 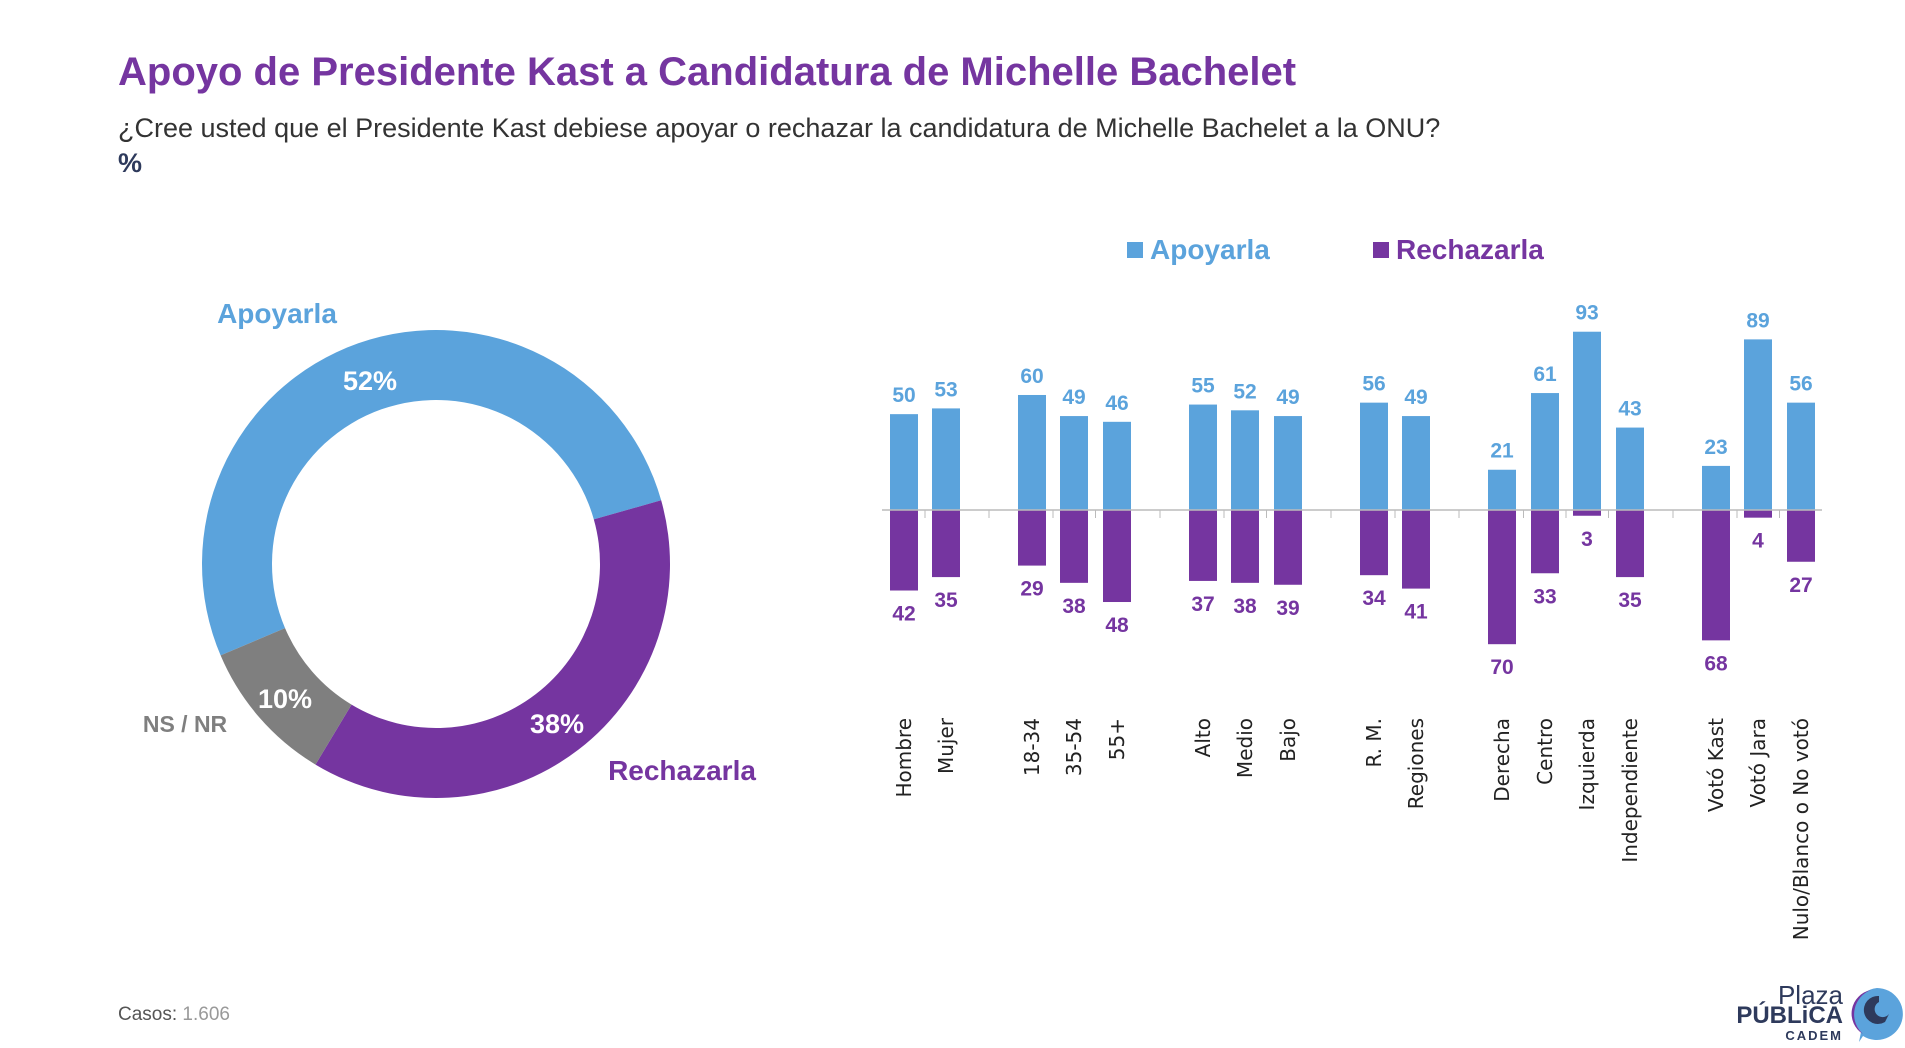 What do you see at coordinates (1203, 386) in the screenshot?
I see `data-label-apoyarla: 55` at bounding box center [1203, 386].